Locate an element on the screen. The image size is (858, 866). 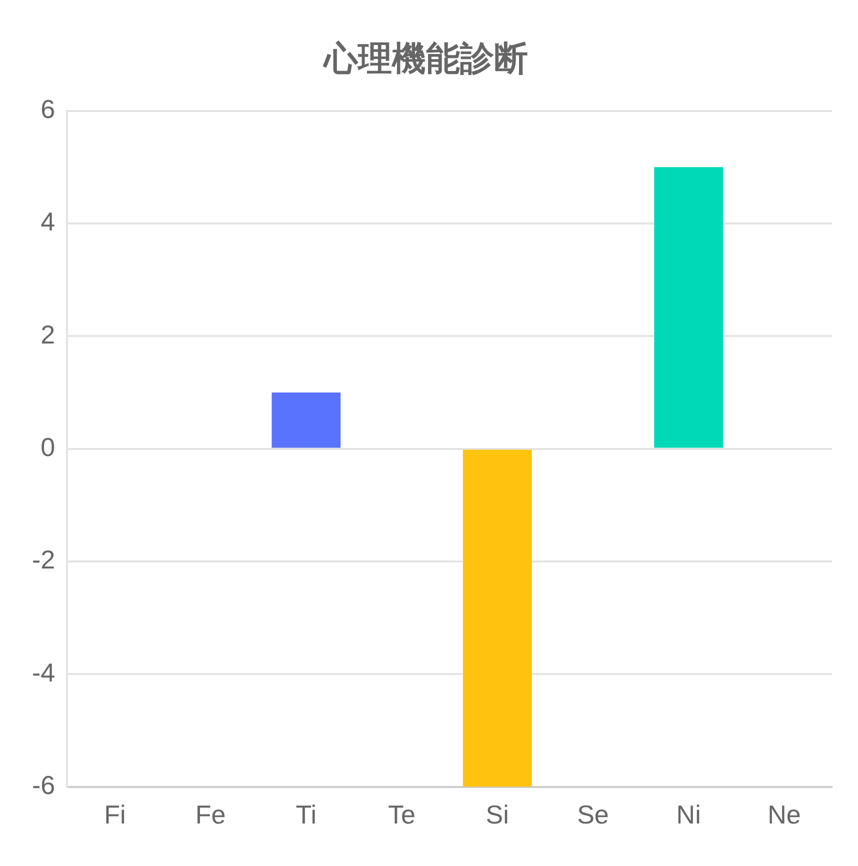
x-tick-label: Se is located at coordinates (593, 815).